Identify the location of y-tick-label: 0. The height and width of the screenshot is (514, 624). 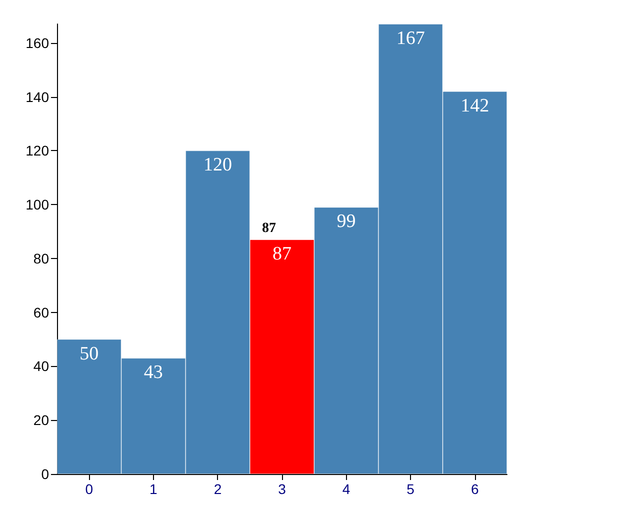
(45, 474).